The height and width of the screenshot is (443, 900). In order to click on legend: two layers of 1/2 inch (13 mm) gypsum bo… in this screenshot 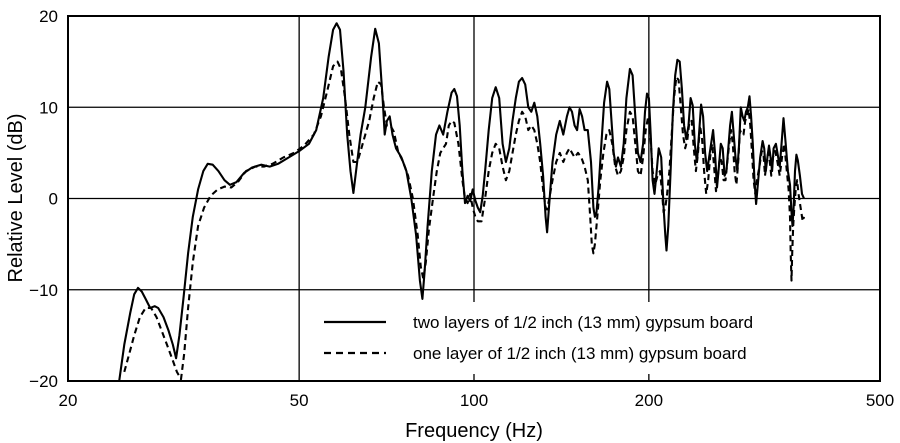, I will do `click(589, 338)`.